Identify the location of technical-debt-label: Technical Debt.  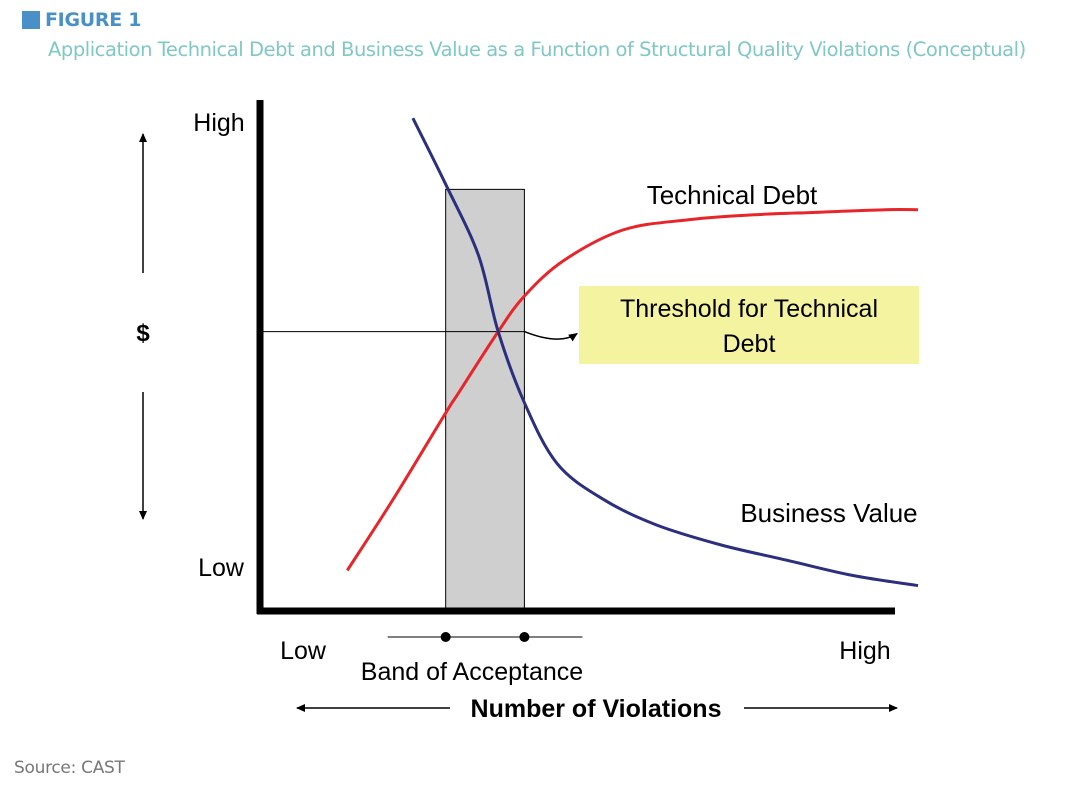
(732, 195).